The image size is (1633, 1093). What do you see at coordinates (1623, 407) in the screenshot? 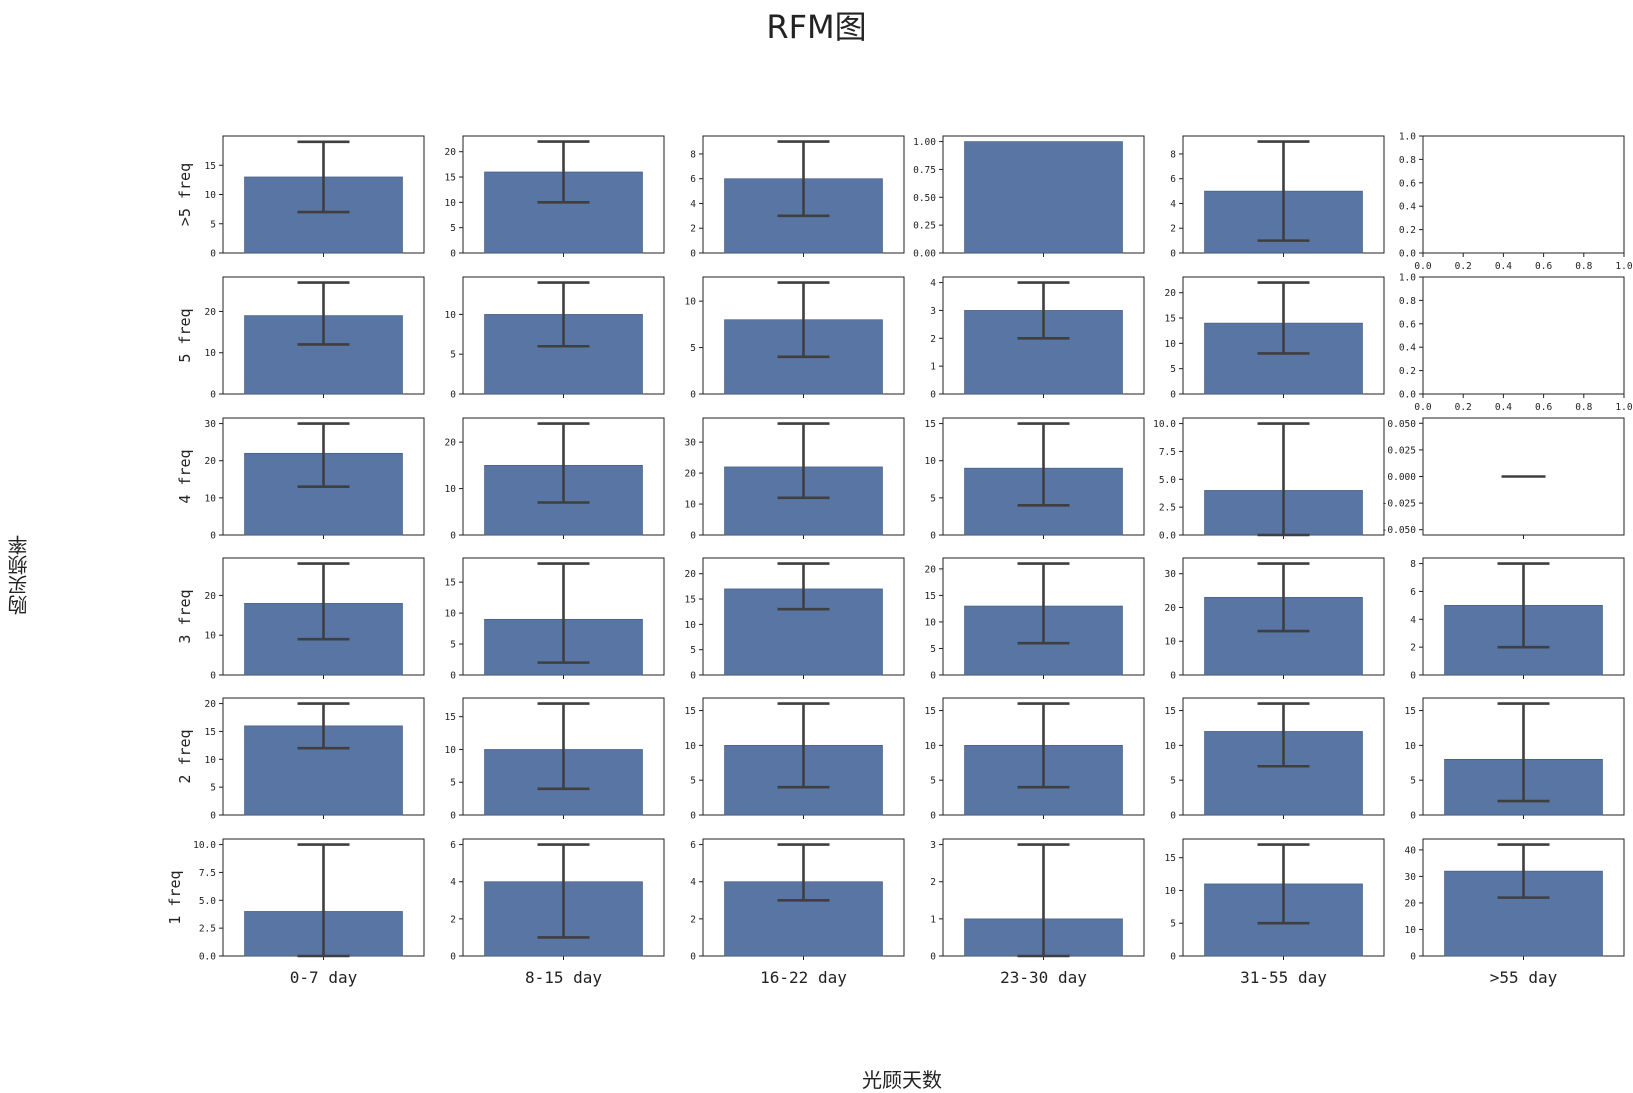
I see `x-tick-label: 1.0` at bounding box center [1623, 407].